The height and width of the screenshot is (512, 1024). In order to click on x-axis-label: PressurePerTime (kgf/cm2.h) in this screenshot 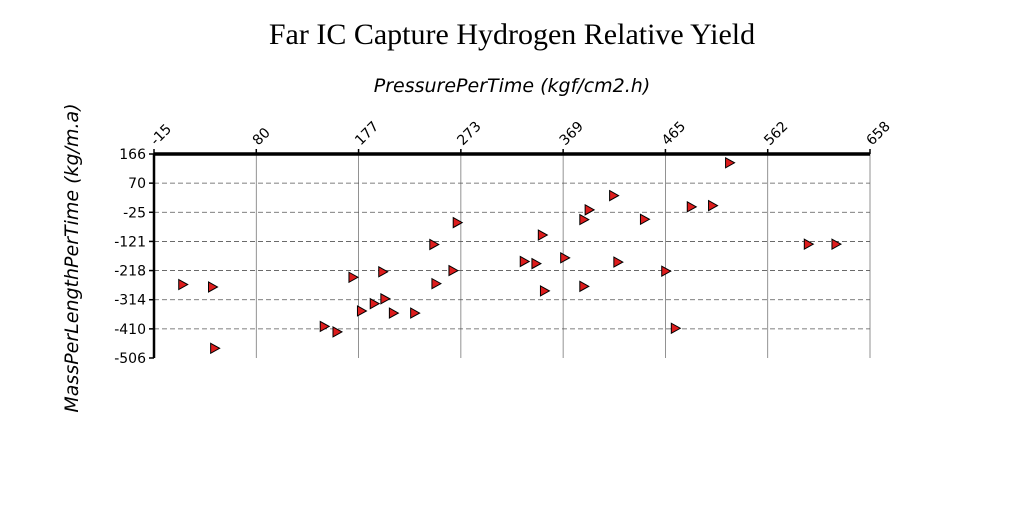, I will do `click(512, 86)`.